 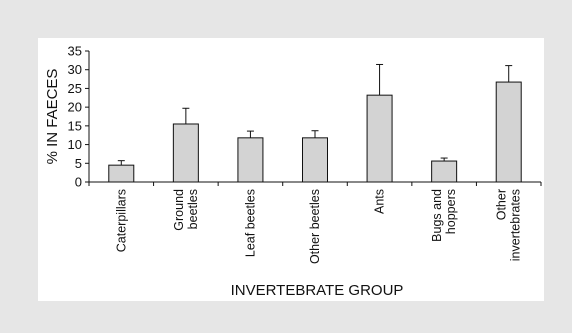 I want to click on x-tick-label: Ants, so click(x=380, y=201).